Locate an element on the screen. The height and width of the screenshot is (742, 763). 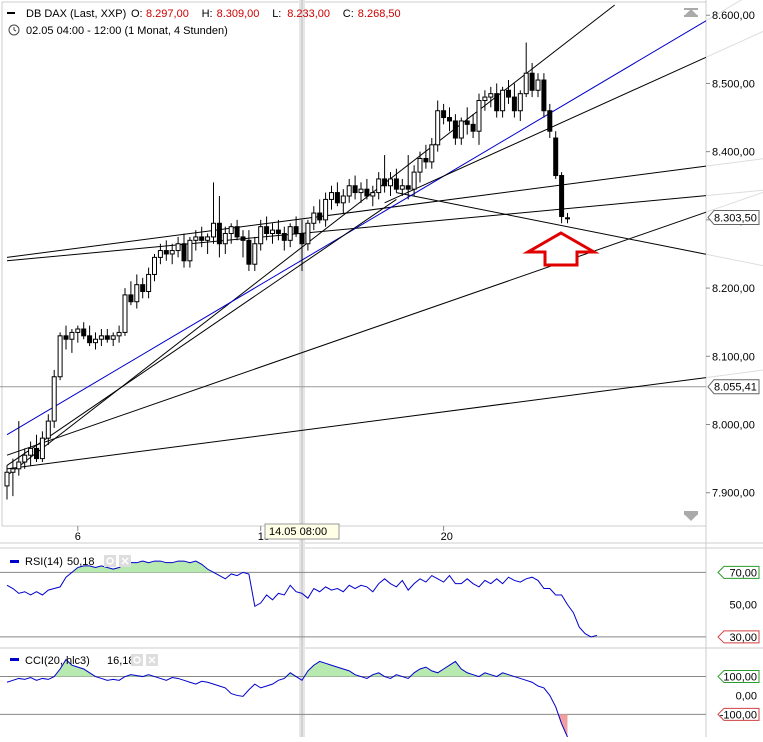
scroll-down-icon is located at coordinates (691, 516).